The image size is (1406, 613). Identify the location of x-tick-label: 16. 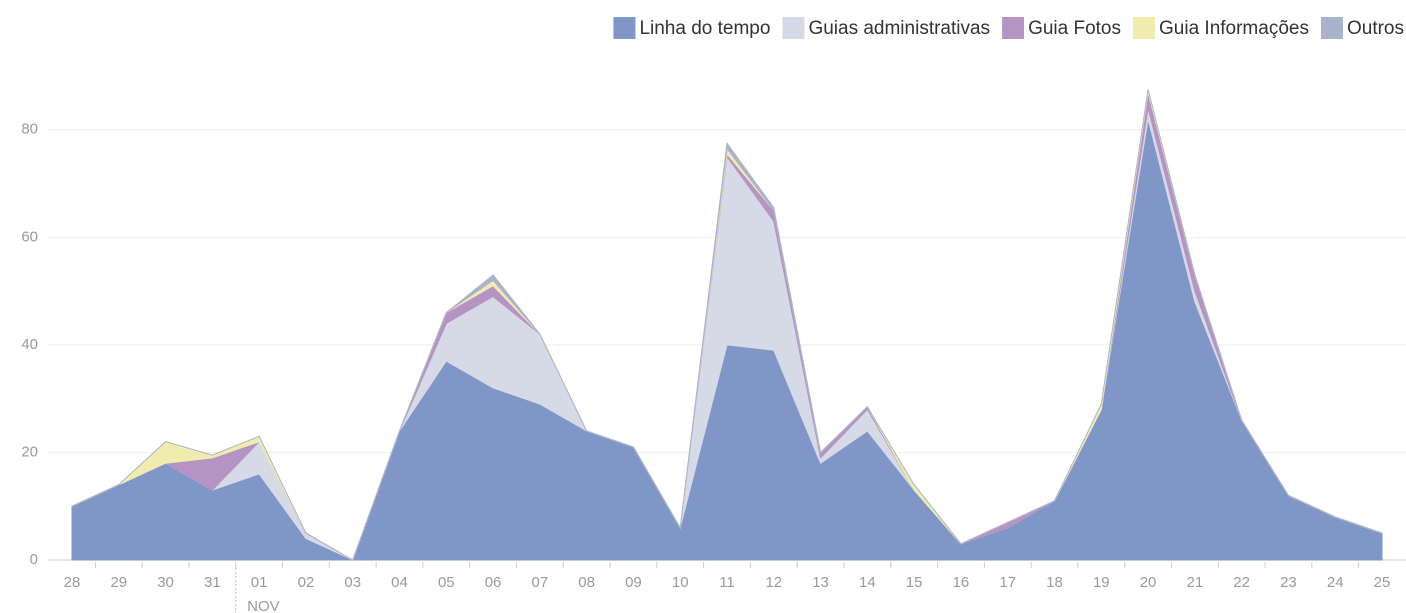
(961, 582).